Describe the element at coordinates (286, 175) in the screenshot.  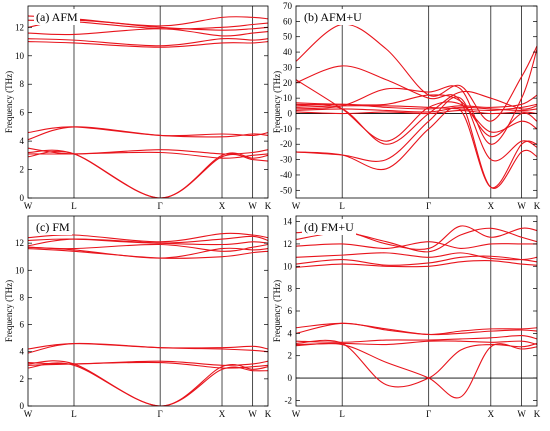
I see `y-tick-label: -40` at that location.